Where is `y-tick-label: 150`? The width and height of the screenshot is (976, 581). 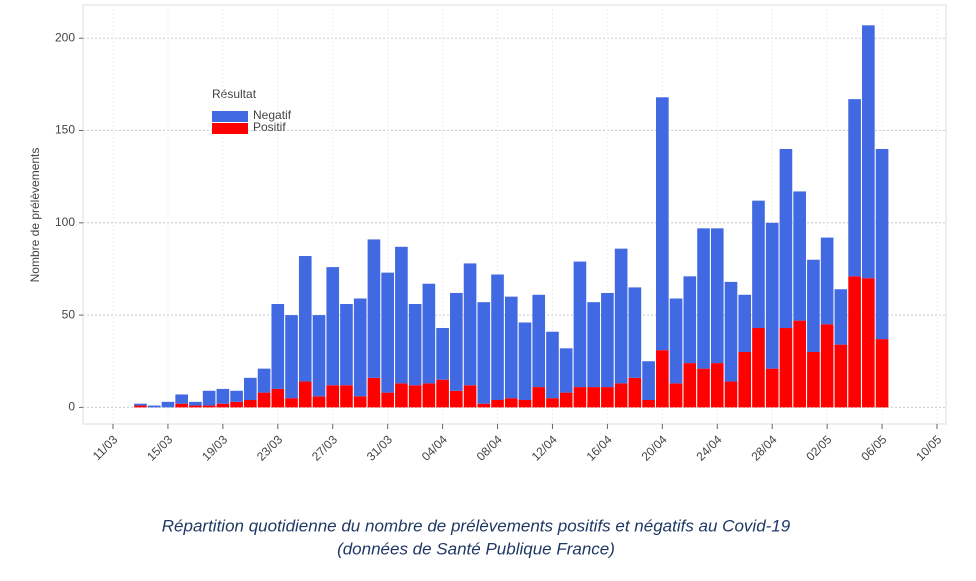
y-tick-label: 150 is located at coordinates (65, 130).